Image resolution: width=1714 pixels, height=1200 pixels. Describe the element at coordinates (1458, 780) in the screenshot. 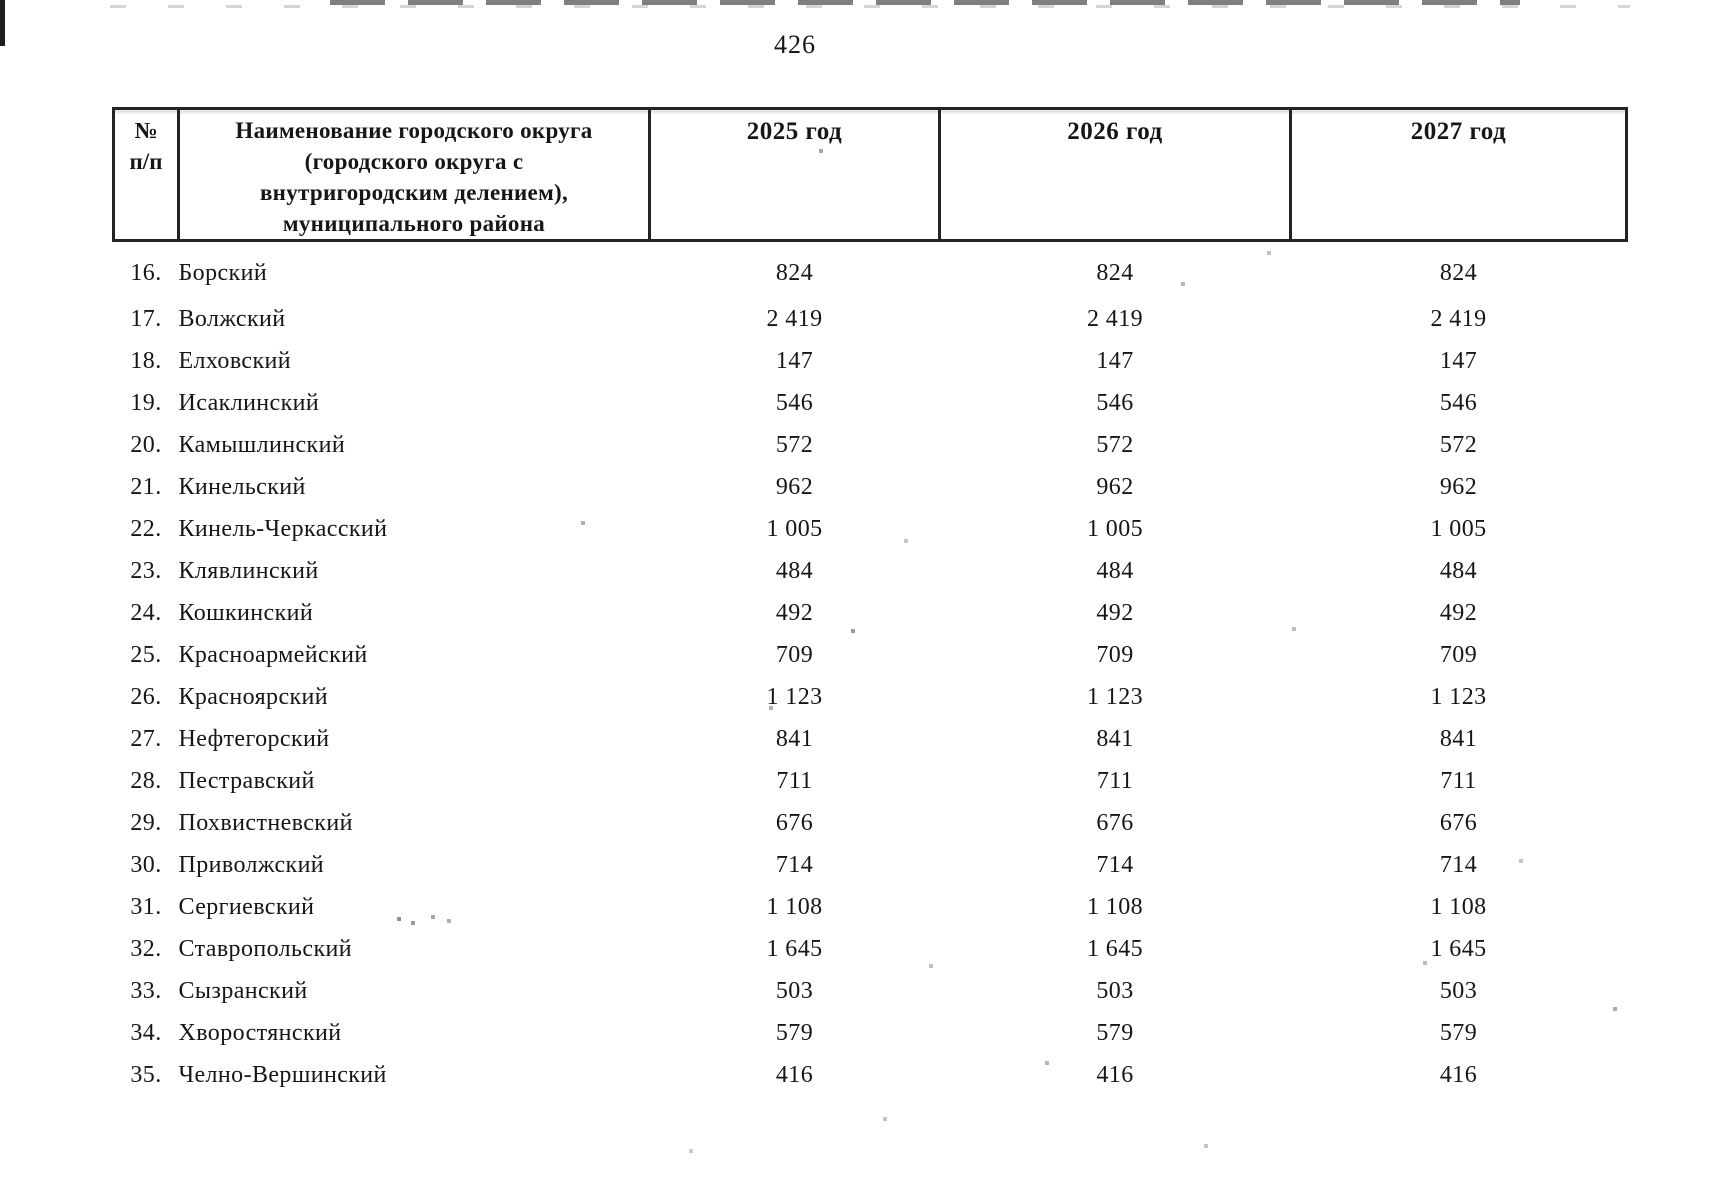

I see `value-2027: 711` at that location.